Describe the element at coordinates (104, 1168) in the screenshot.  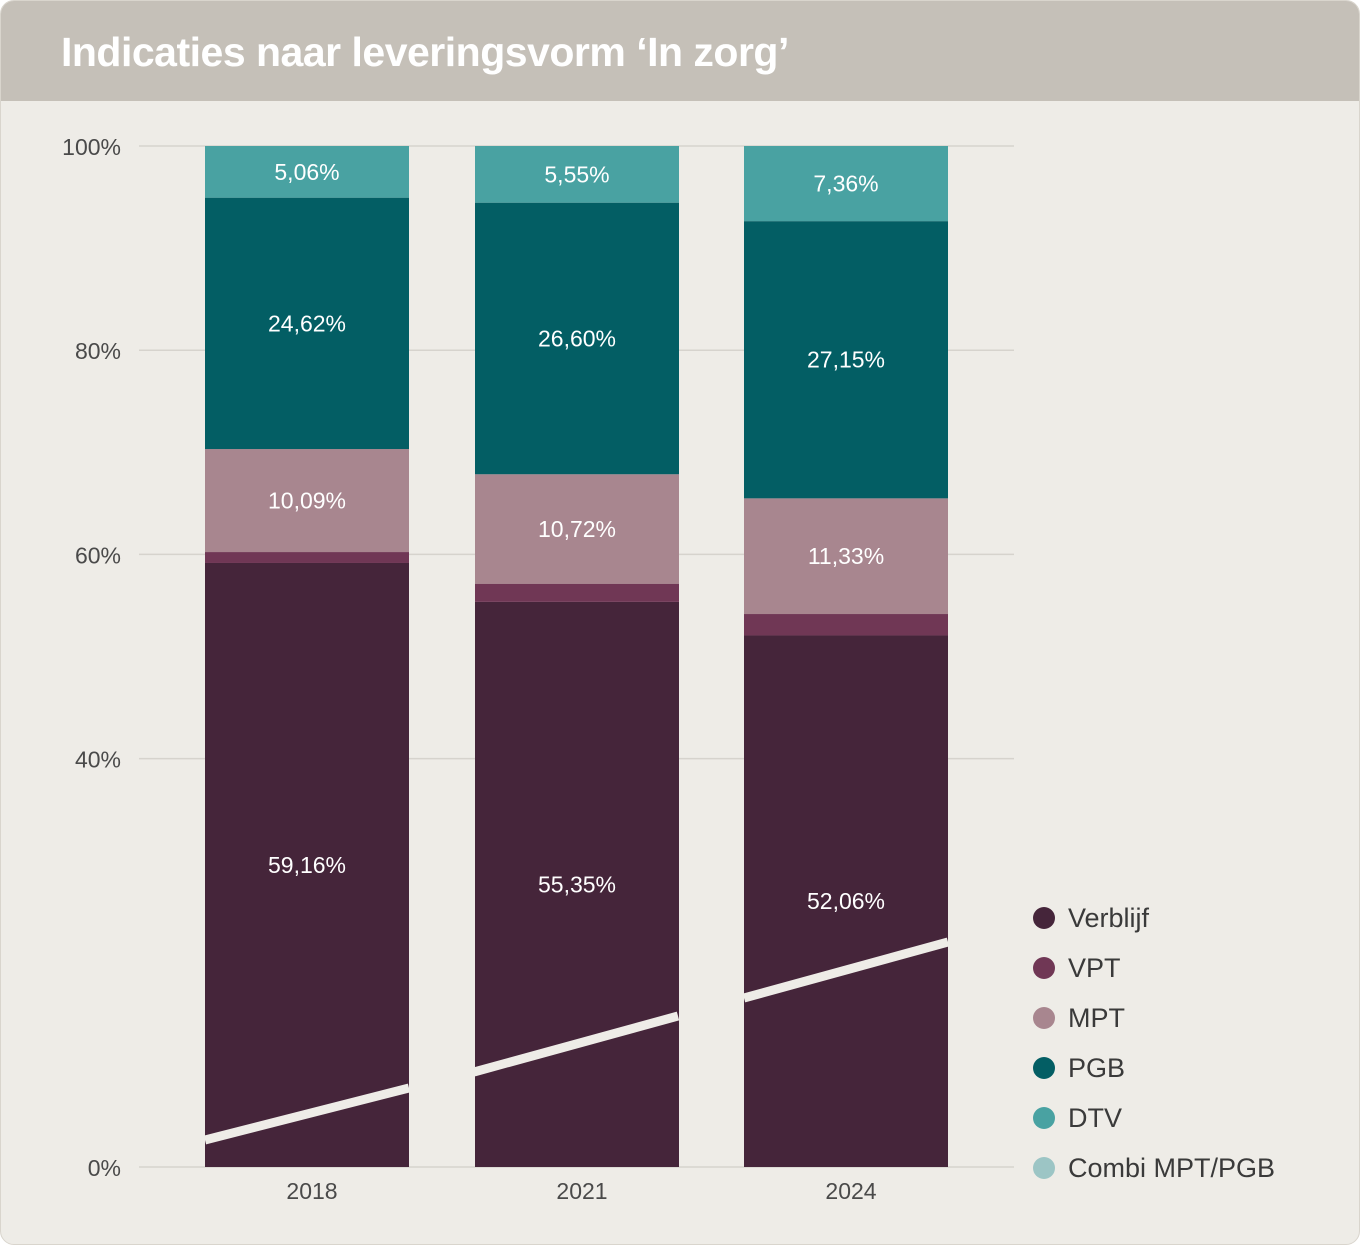
I see `y-tick-label: 0%` at that location.